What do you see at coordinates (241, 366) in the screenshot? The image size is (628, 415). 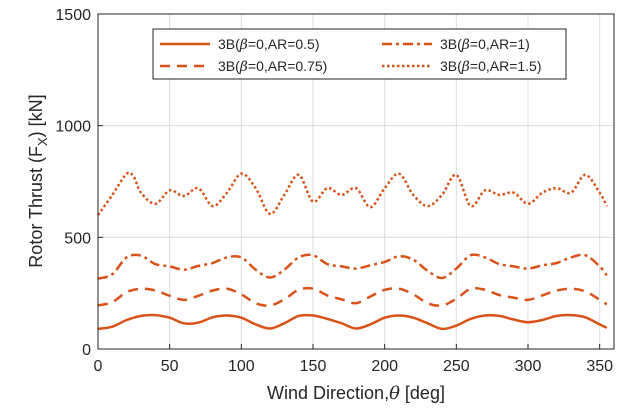 I see `x-tick-label: 100` at bounding box center [241, 366].